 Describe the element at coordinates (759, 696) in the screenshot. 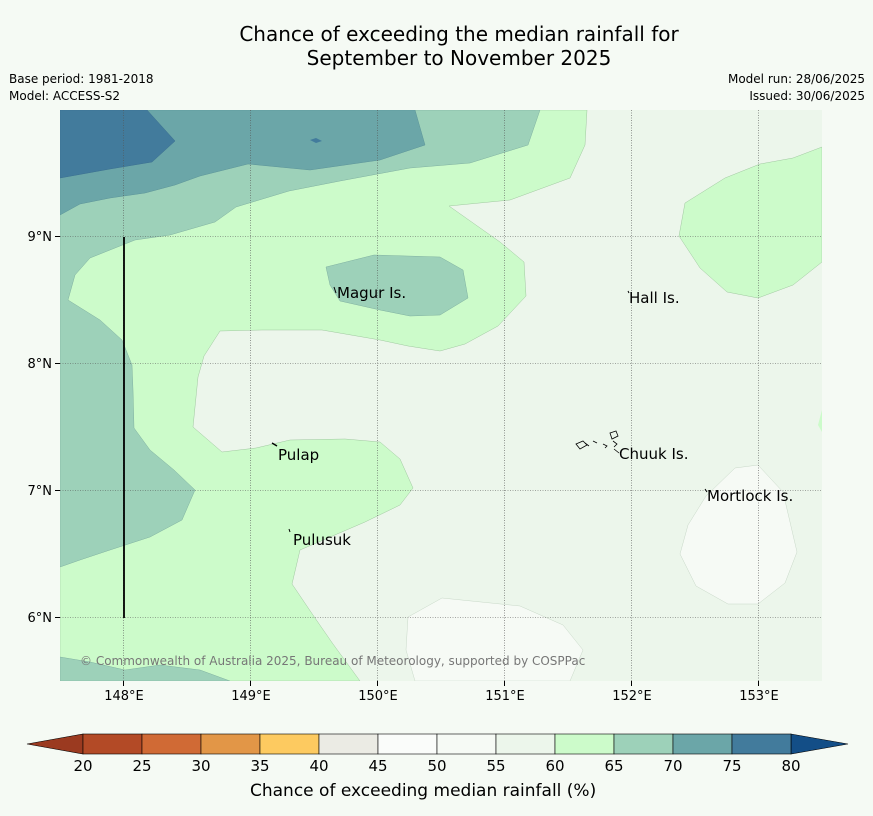

I see `lon-tick-153e: 153°E` at that location.